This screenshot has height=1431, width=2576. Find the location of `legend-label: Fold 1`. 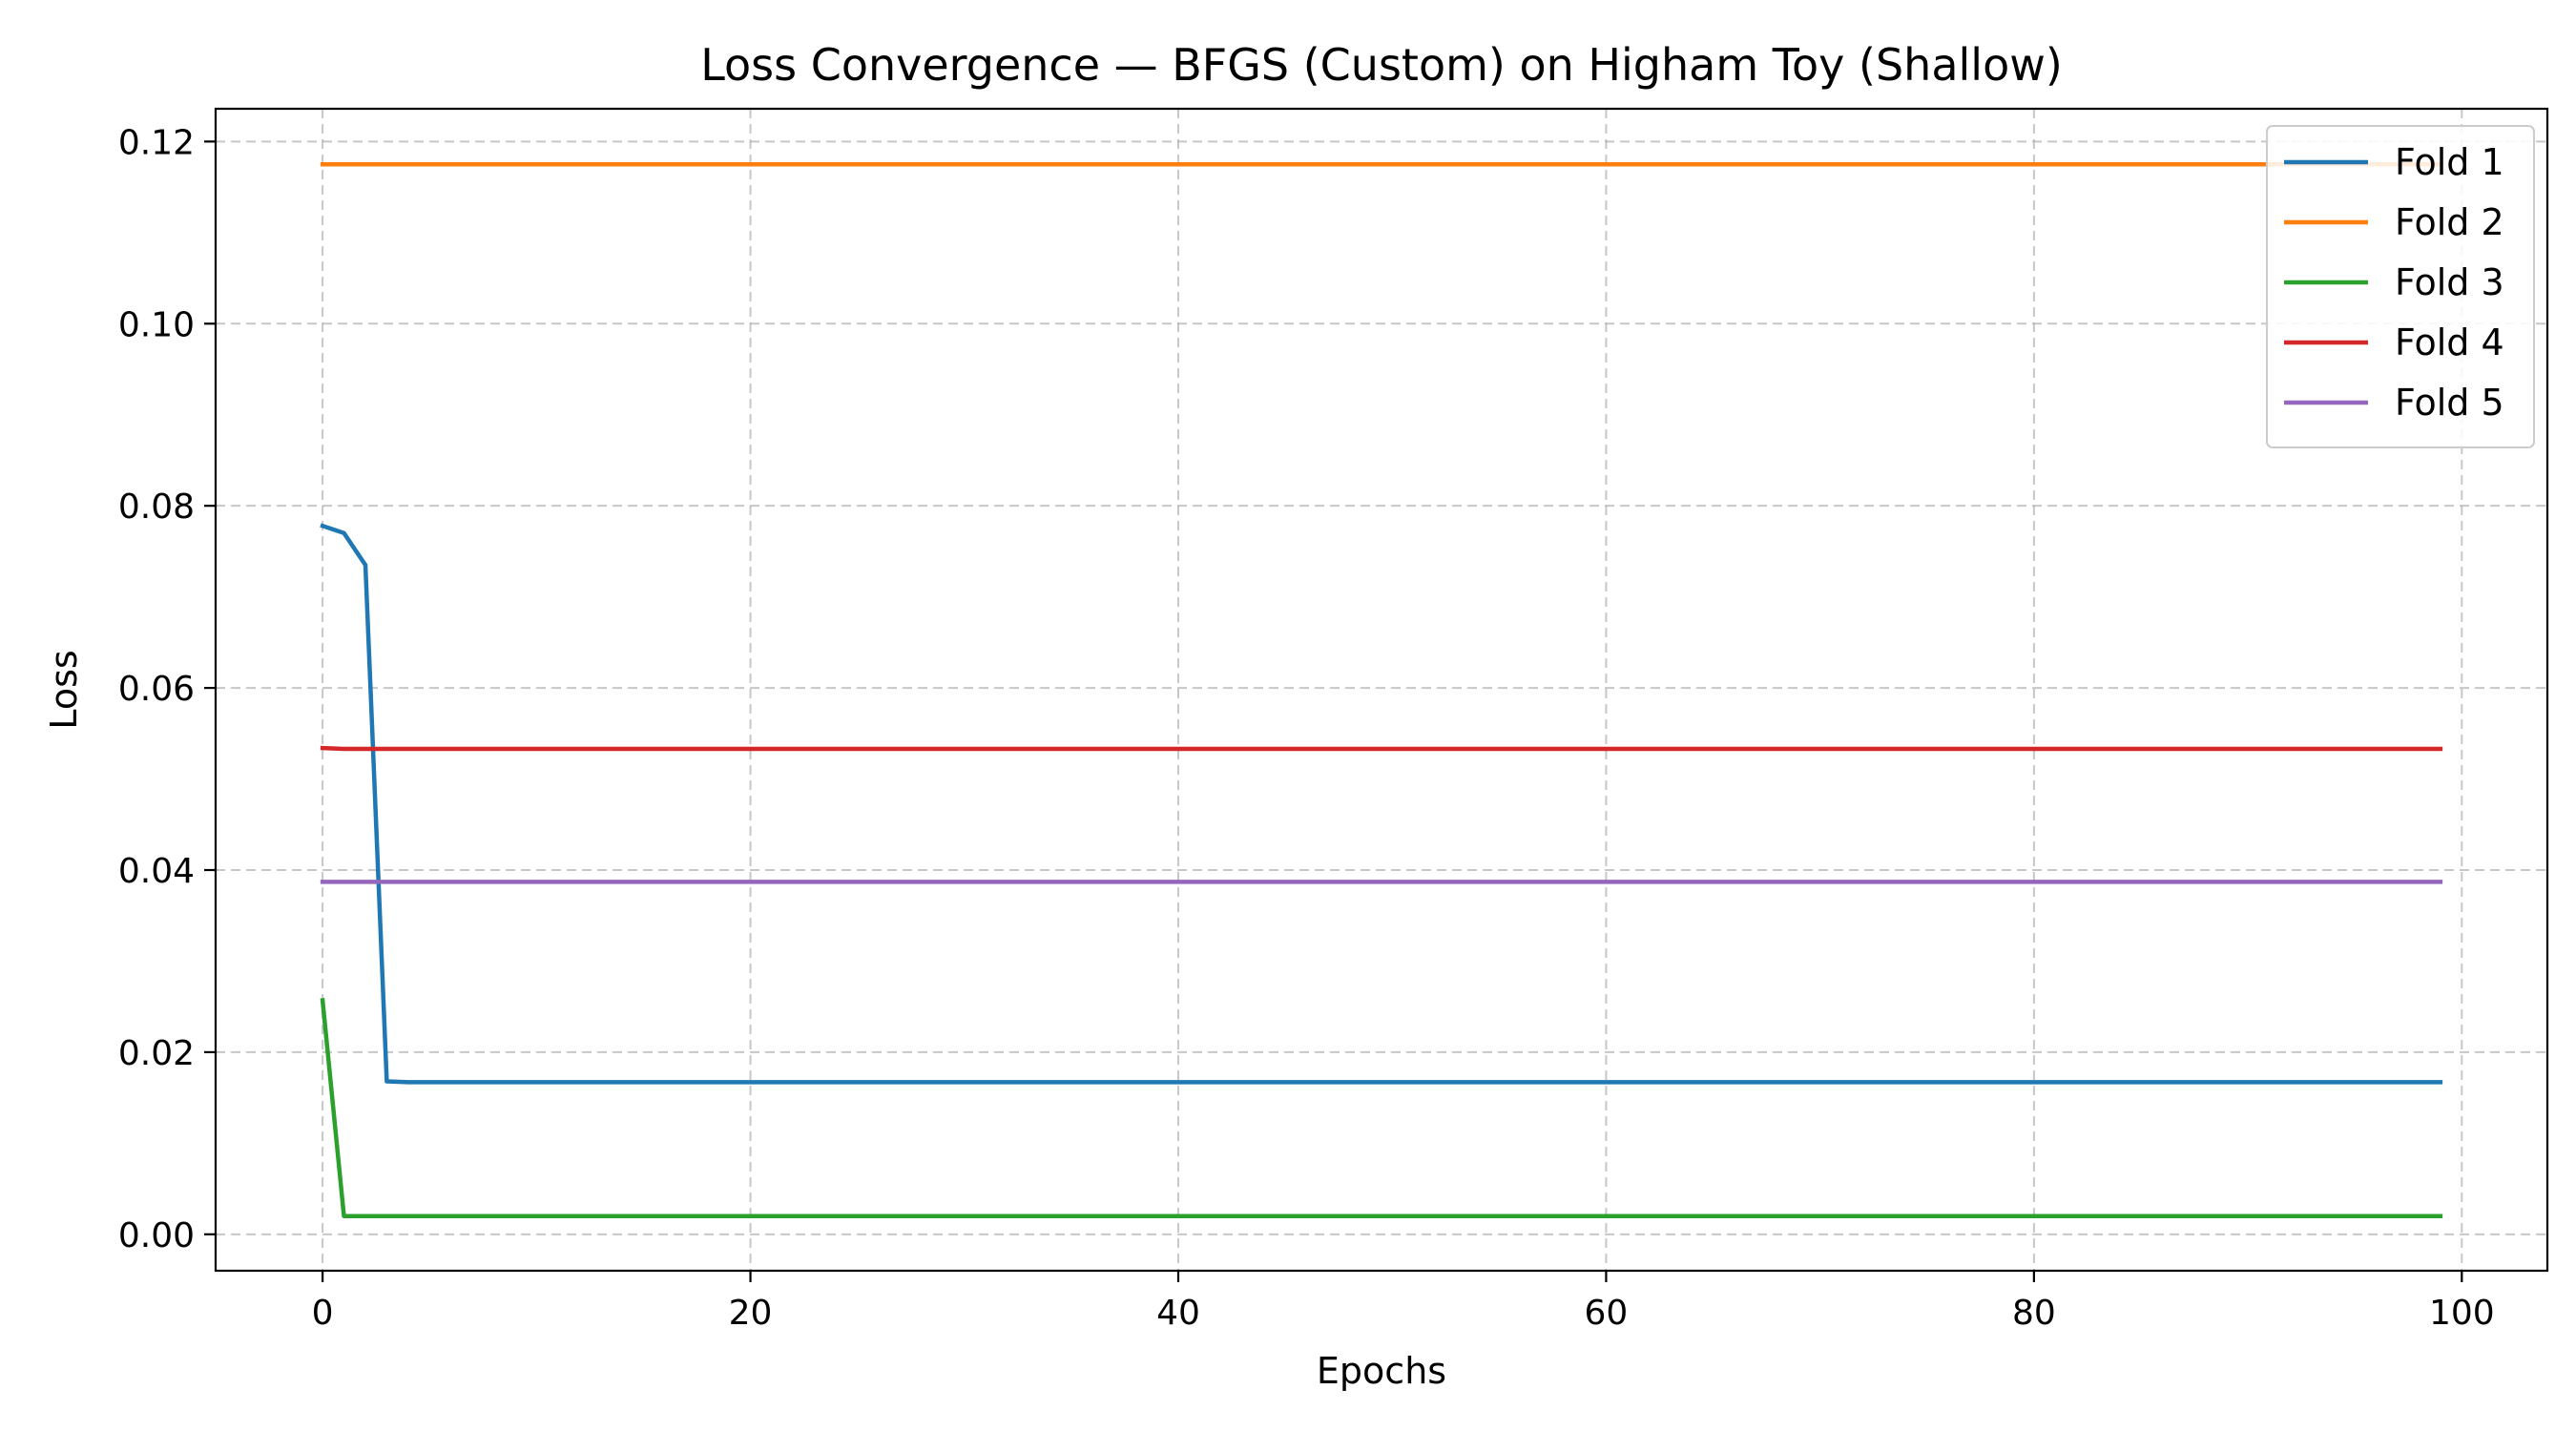

legend-label: Fold 1 is located at coordinates (2449, 162).